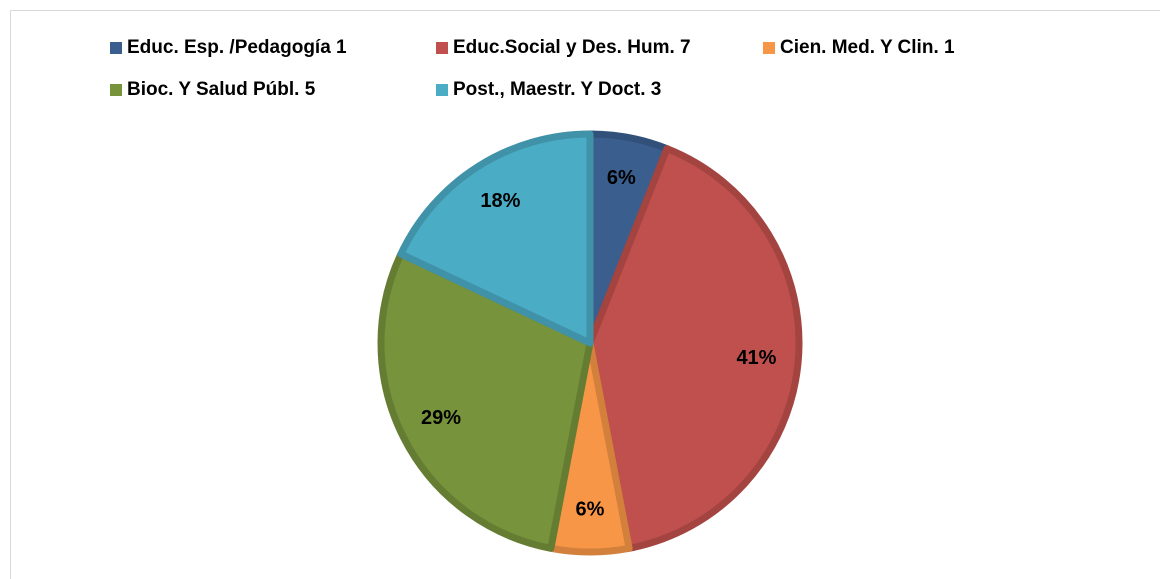  Describe the element at coordinates (756, 358) in the screenshot. I see `data-label: 41%` at that location.